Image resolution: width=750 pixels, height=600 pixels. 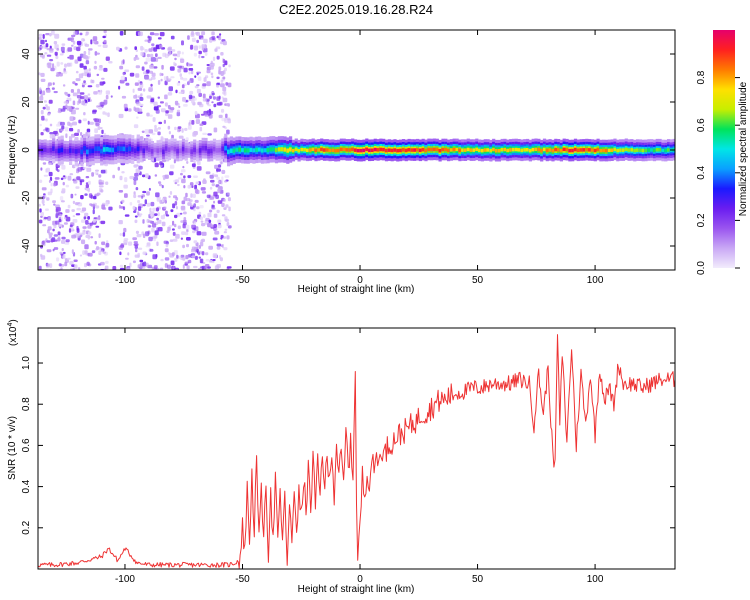 What do you see at coordinates (478, 579) in the screenshot?
I see `x-tick-label: 50` at bounding box center [478, 579].